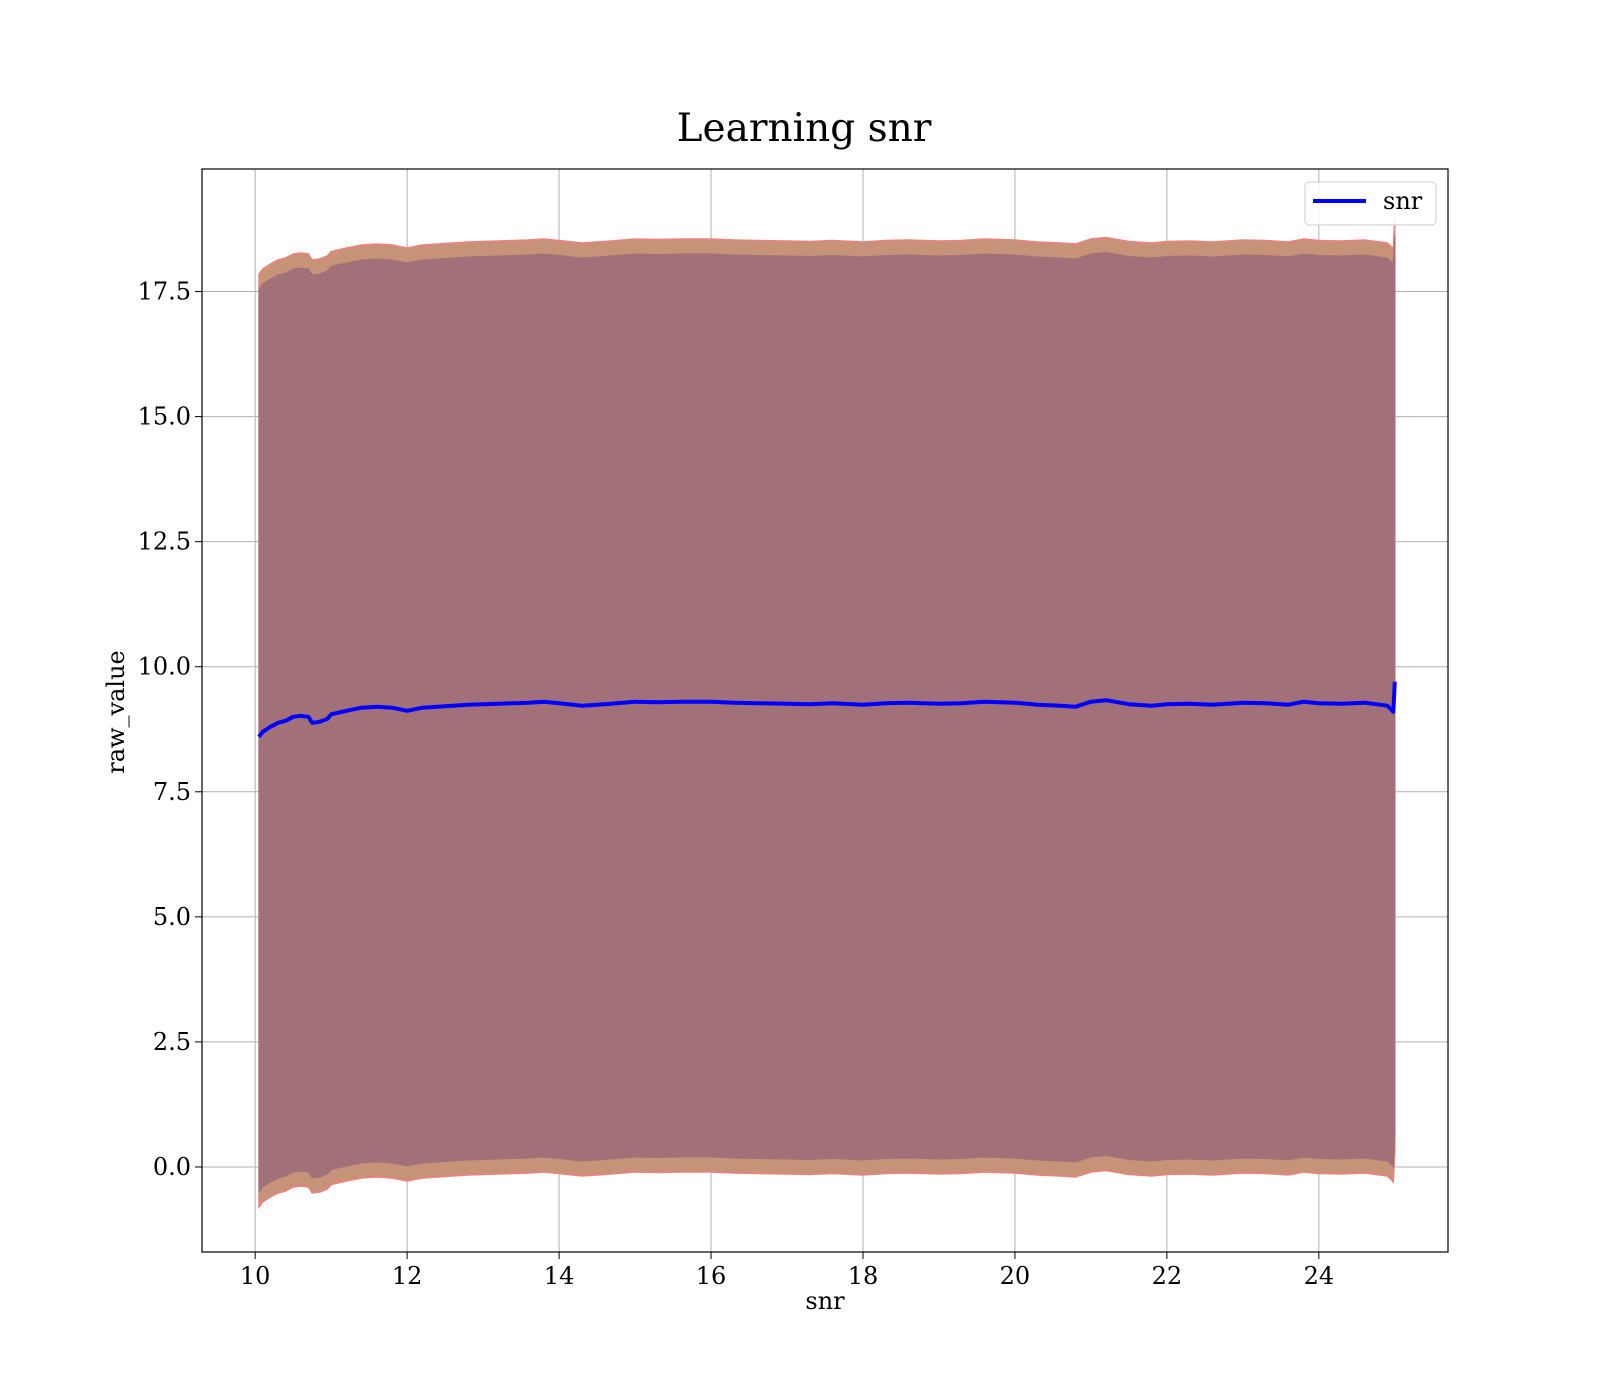 This screenshot has width=1600, height=1400. Describe the element at coordinates (255, 1276) in the screenshot. I see `x-tick-label: 10` at that location.